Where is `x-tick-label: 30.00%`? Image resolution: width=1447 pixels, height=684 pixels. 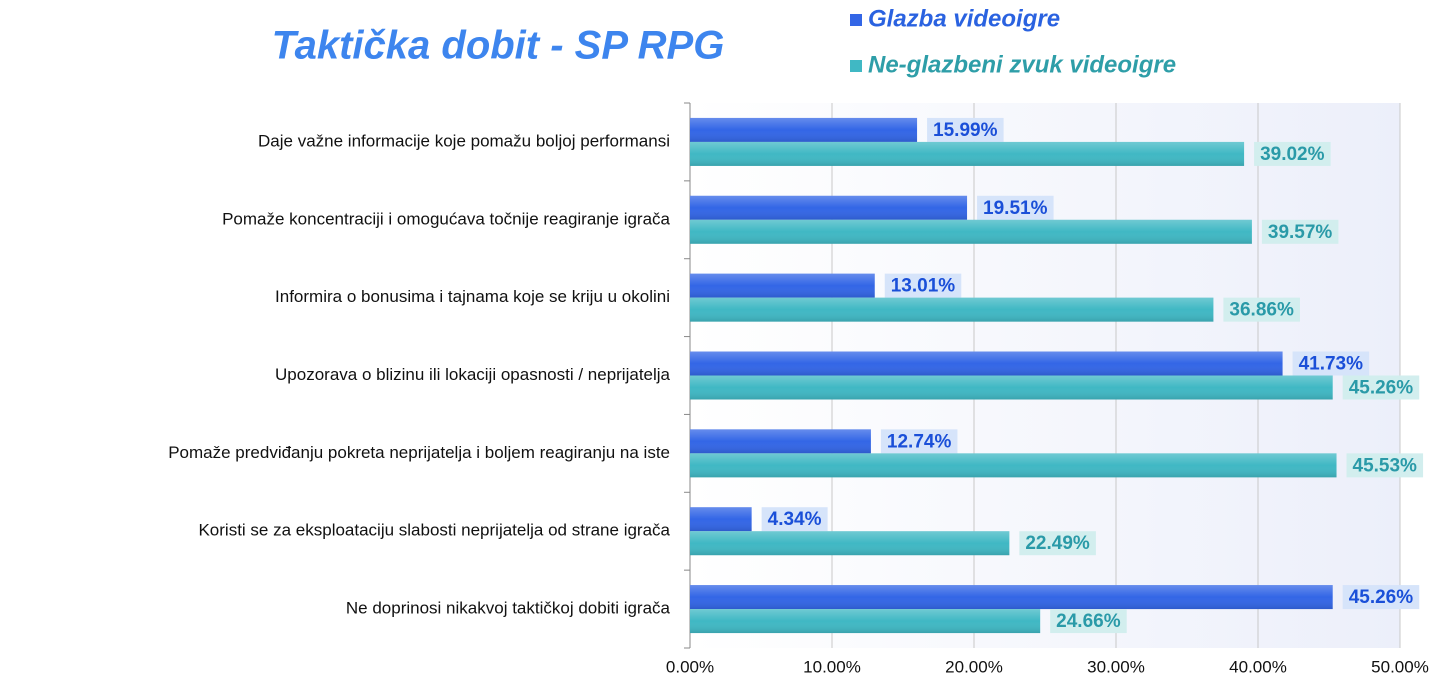
x-tick-label: 30.00% is located at coordinates (1116, 666).